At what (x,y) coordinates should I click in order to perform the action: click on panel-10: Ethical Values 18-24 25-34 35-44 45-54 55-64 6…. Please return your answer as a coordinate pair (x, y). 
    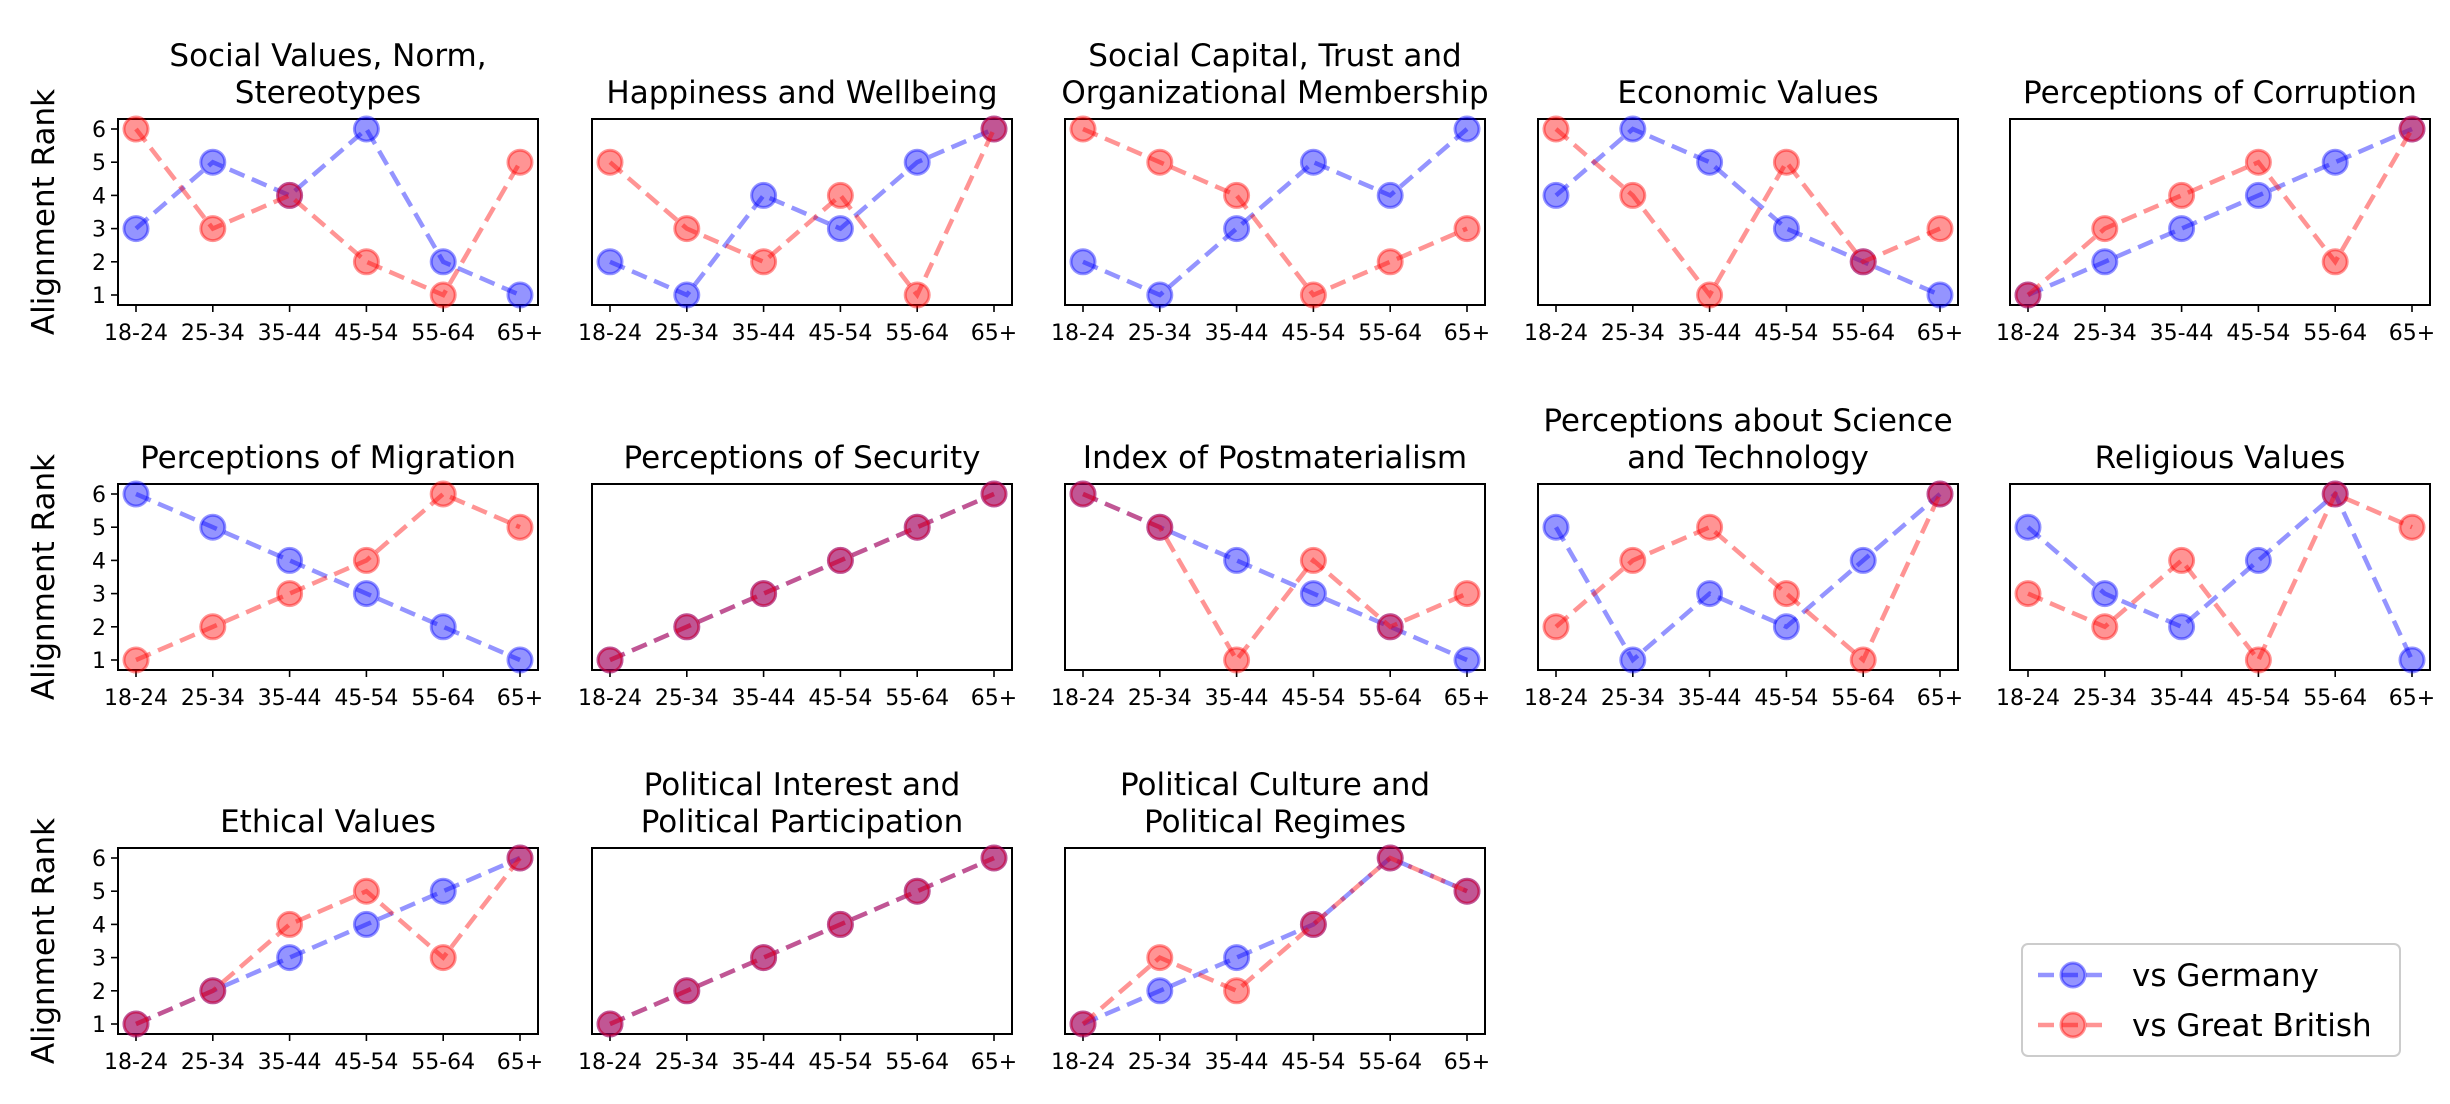
    Looking at the image, I should click on (284, 939).